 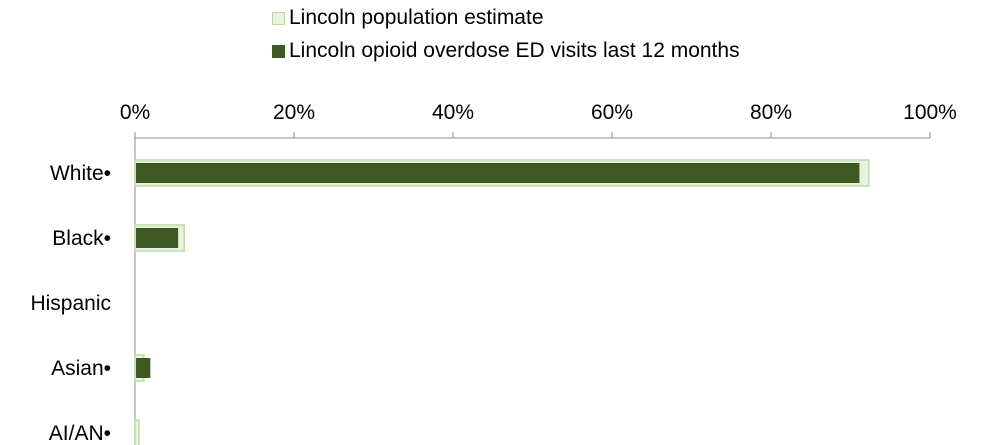 What do you see at coordinates (80, 433) in the screenshot?
I see `category-label: AI/AN•` at bounding box center [80, 433].